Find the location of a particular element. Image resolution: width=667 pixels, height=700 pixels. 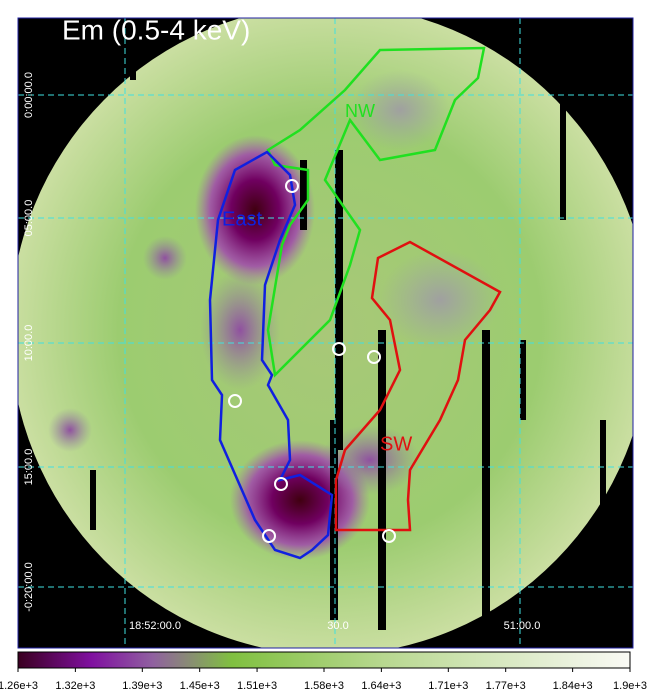

ra-label: 30.0 is located at coordinates (337, 626).